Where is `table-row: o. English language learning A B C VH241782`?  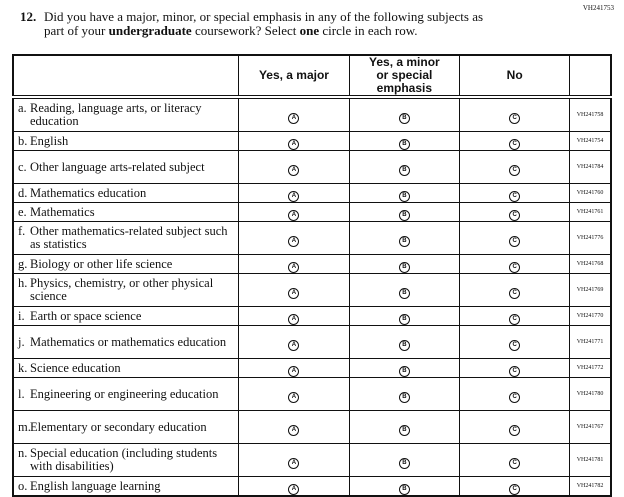
table-row: o. English language learning A B C VH241782 is located at coordinates (312, 486).